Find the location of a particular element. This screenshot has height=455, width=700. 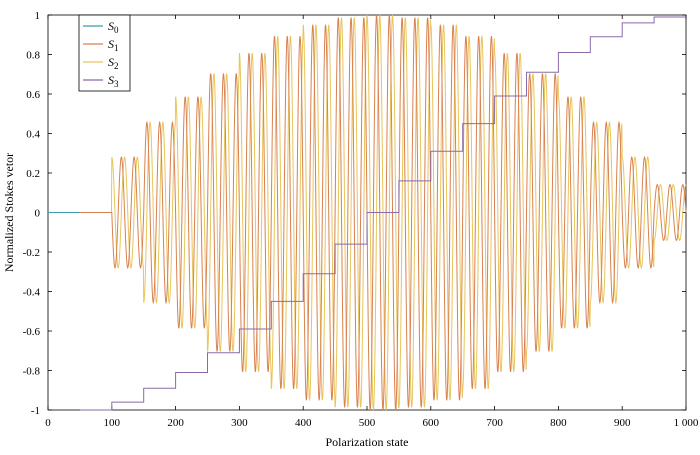

legend-entry: S0 is located at coordinates (113, 27).